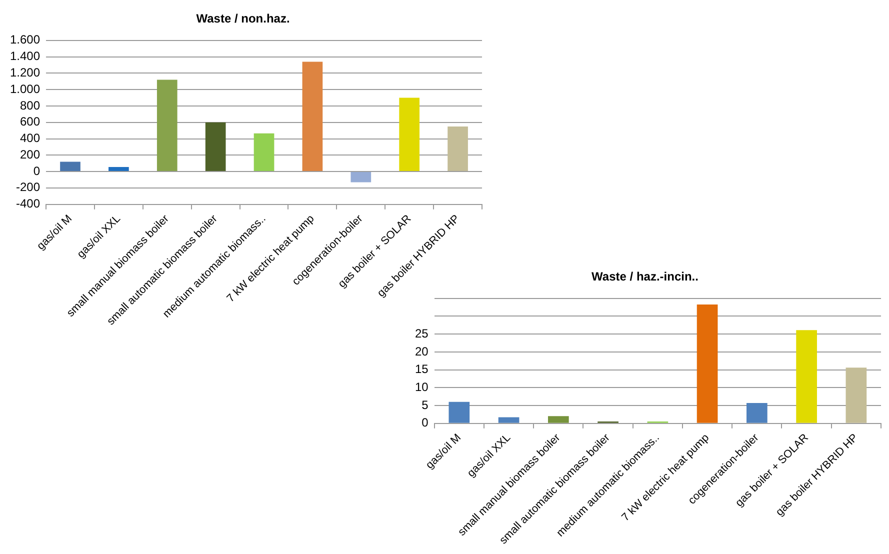 Image resolution: width=889 pixels, height=554 pixels. I want to click on y-tick-label: 200, so click(30, 154).